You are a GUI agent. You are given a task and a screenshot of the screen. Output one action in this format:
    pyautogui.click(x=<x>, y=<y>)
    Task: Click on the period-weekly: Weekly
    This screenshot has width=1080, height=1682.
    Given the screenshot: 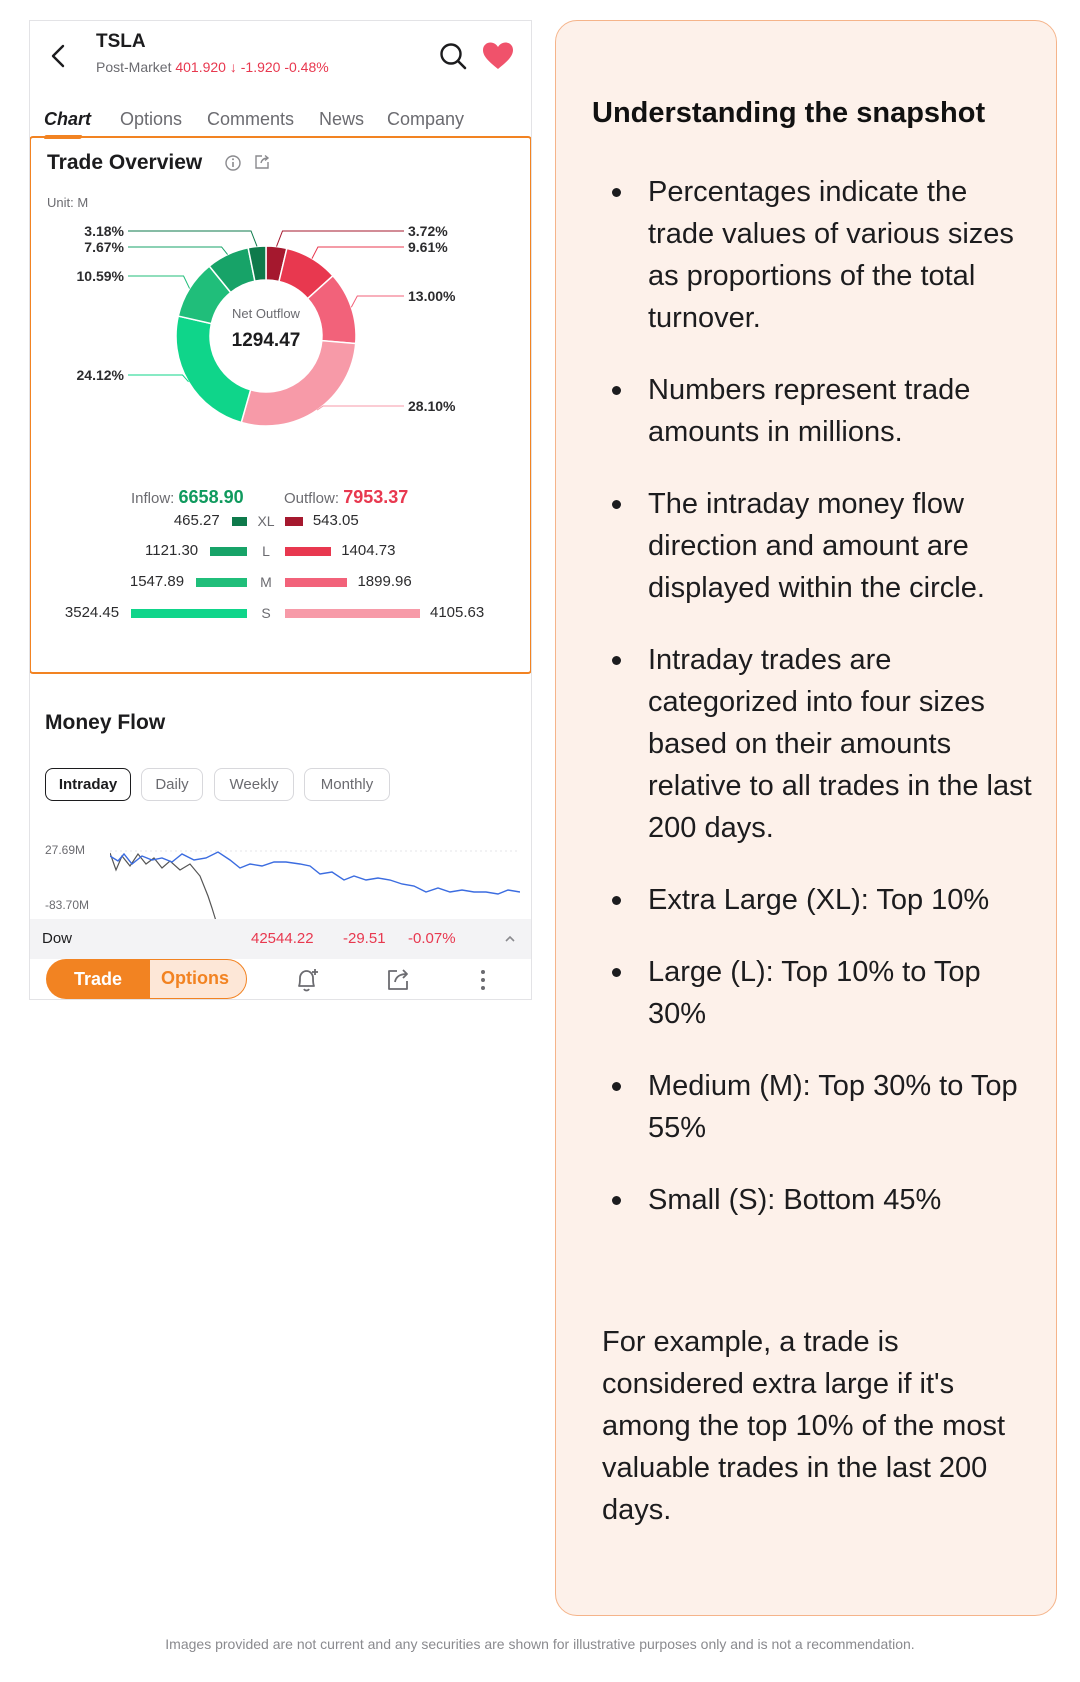 What is the action you would take?
    pyautogui.click(x=254, y=784)
    